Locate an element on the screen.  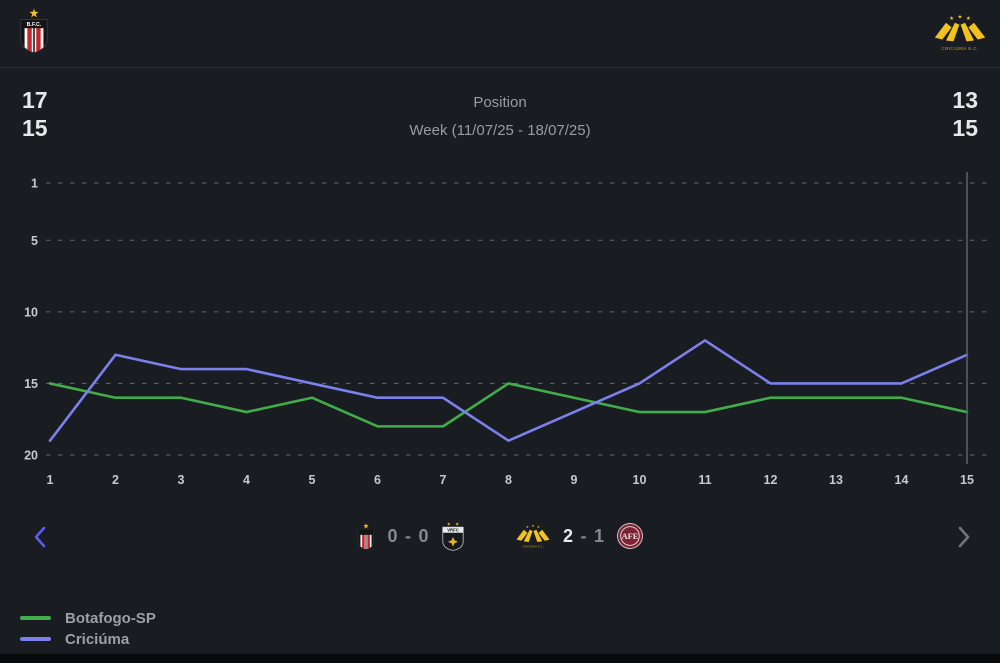
svg-text: AFE is located at coordinates (629, 536).